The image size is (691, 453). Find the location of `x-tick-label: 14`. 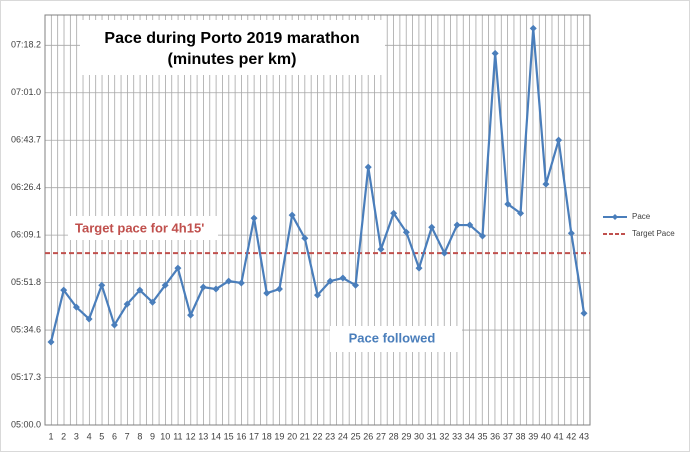

x-tick-label: 14 is located at coordinates (216, 436).